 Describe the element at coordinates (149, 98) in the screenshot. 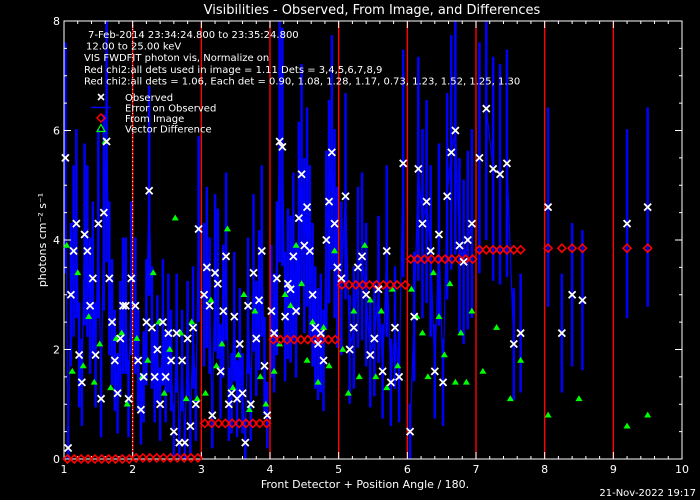

I see `legend-label: Observed` at that location.